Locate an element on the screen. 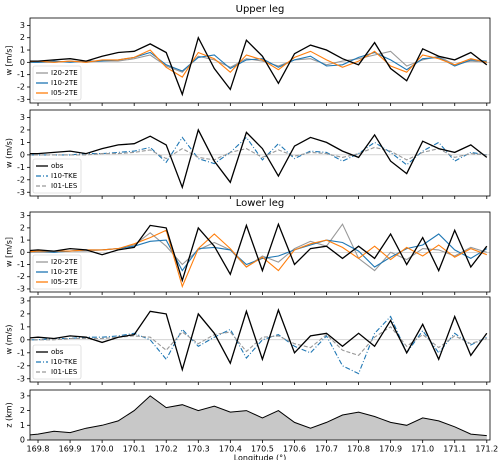 The height and width of the screenshot is (460, 500). x-tick-label: 170.3 is located at coordinates (198, 449).